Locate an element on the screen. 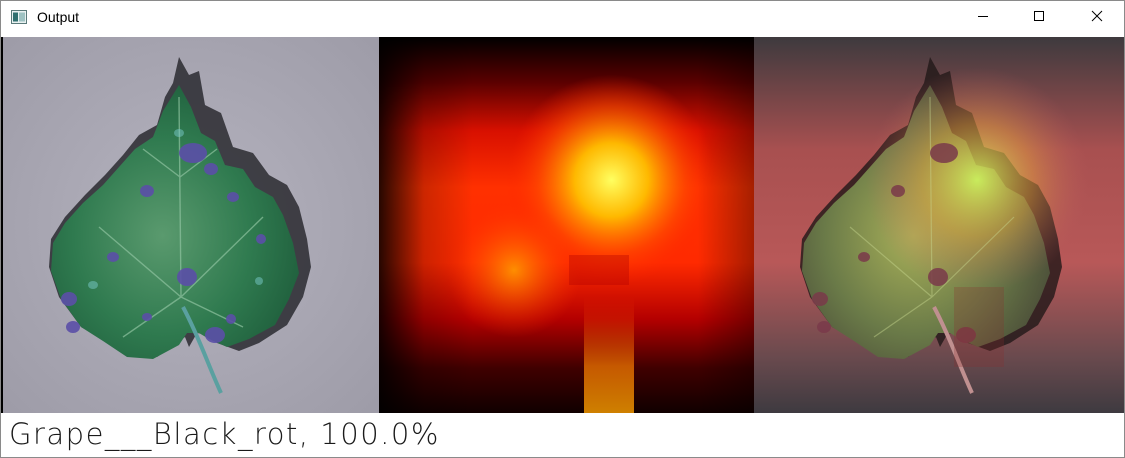 Image resolution: width=1125 pixels, height=458 pixels. title-bar: Output is located at coordinates (562, 18).